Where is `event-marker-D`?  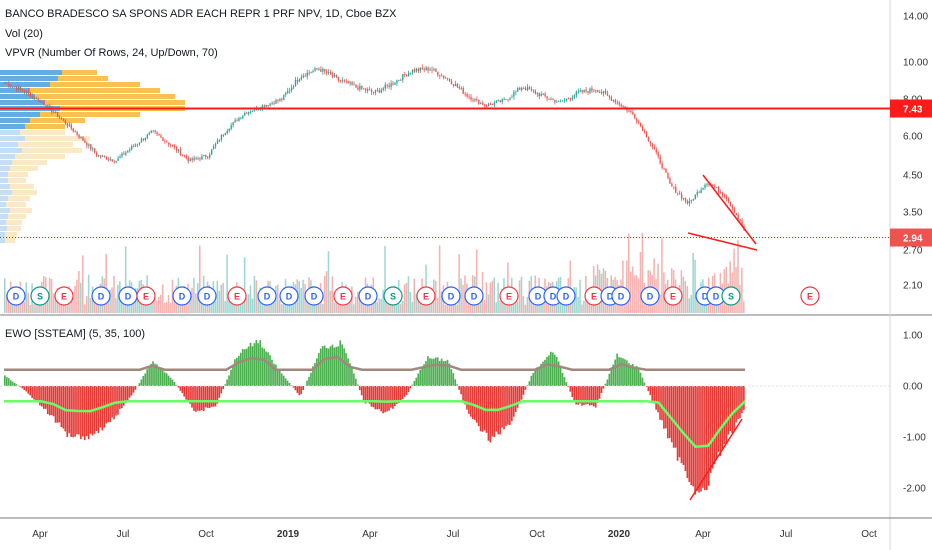
event-marker-D is located at coordinates (16, 296).